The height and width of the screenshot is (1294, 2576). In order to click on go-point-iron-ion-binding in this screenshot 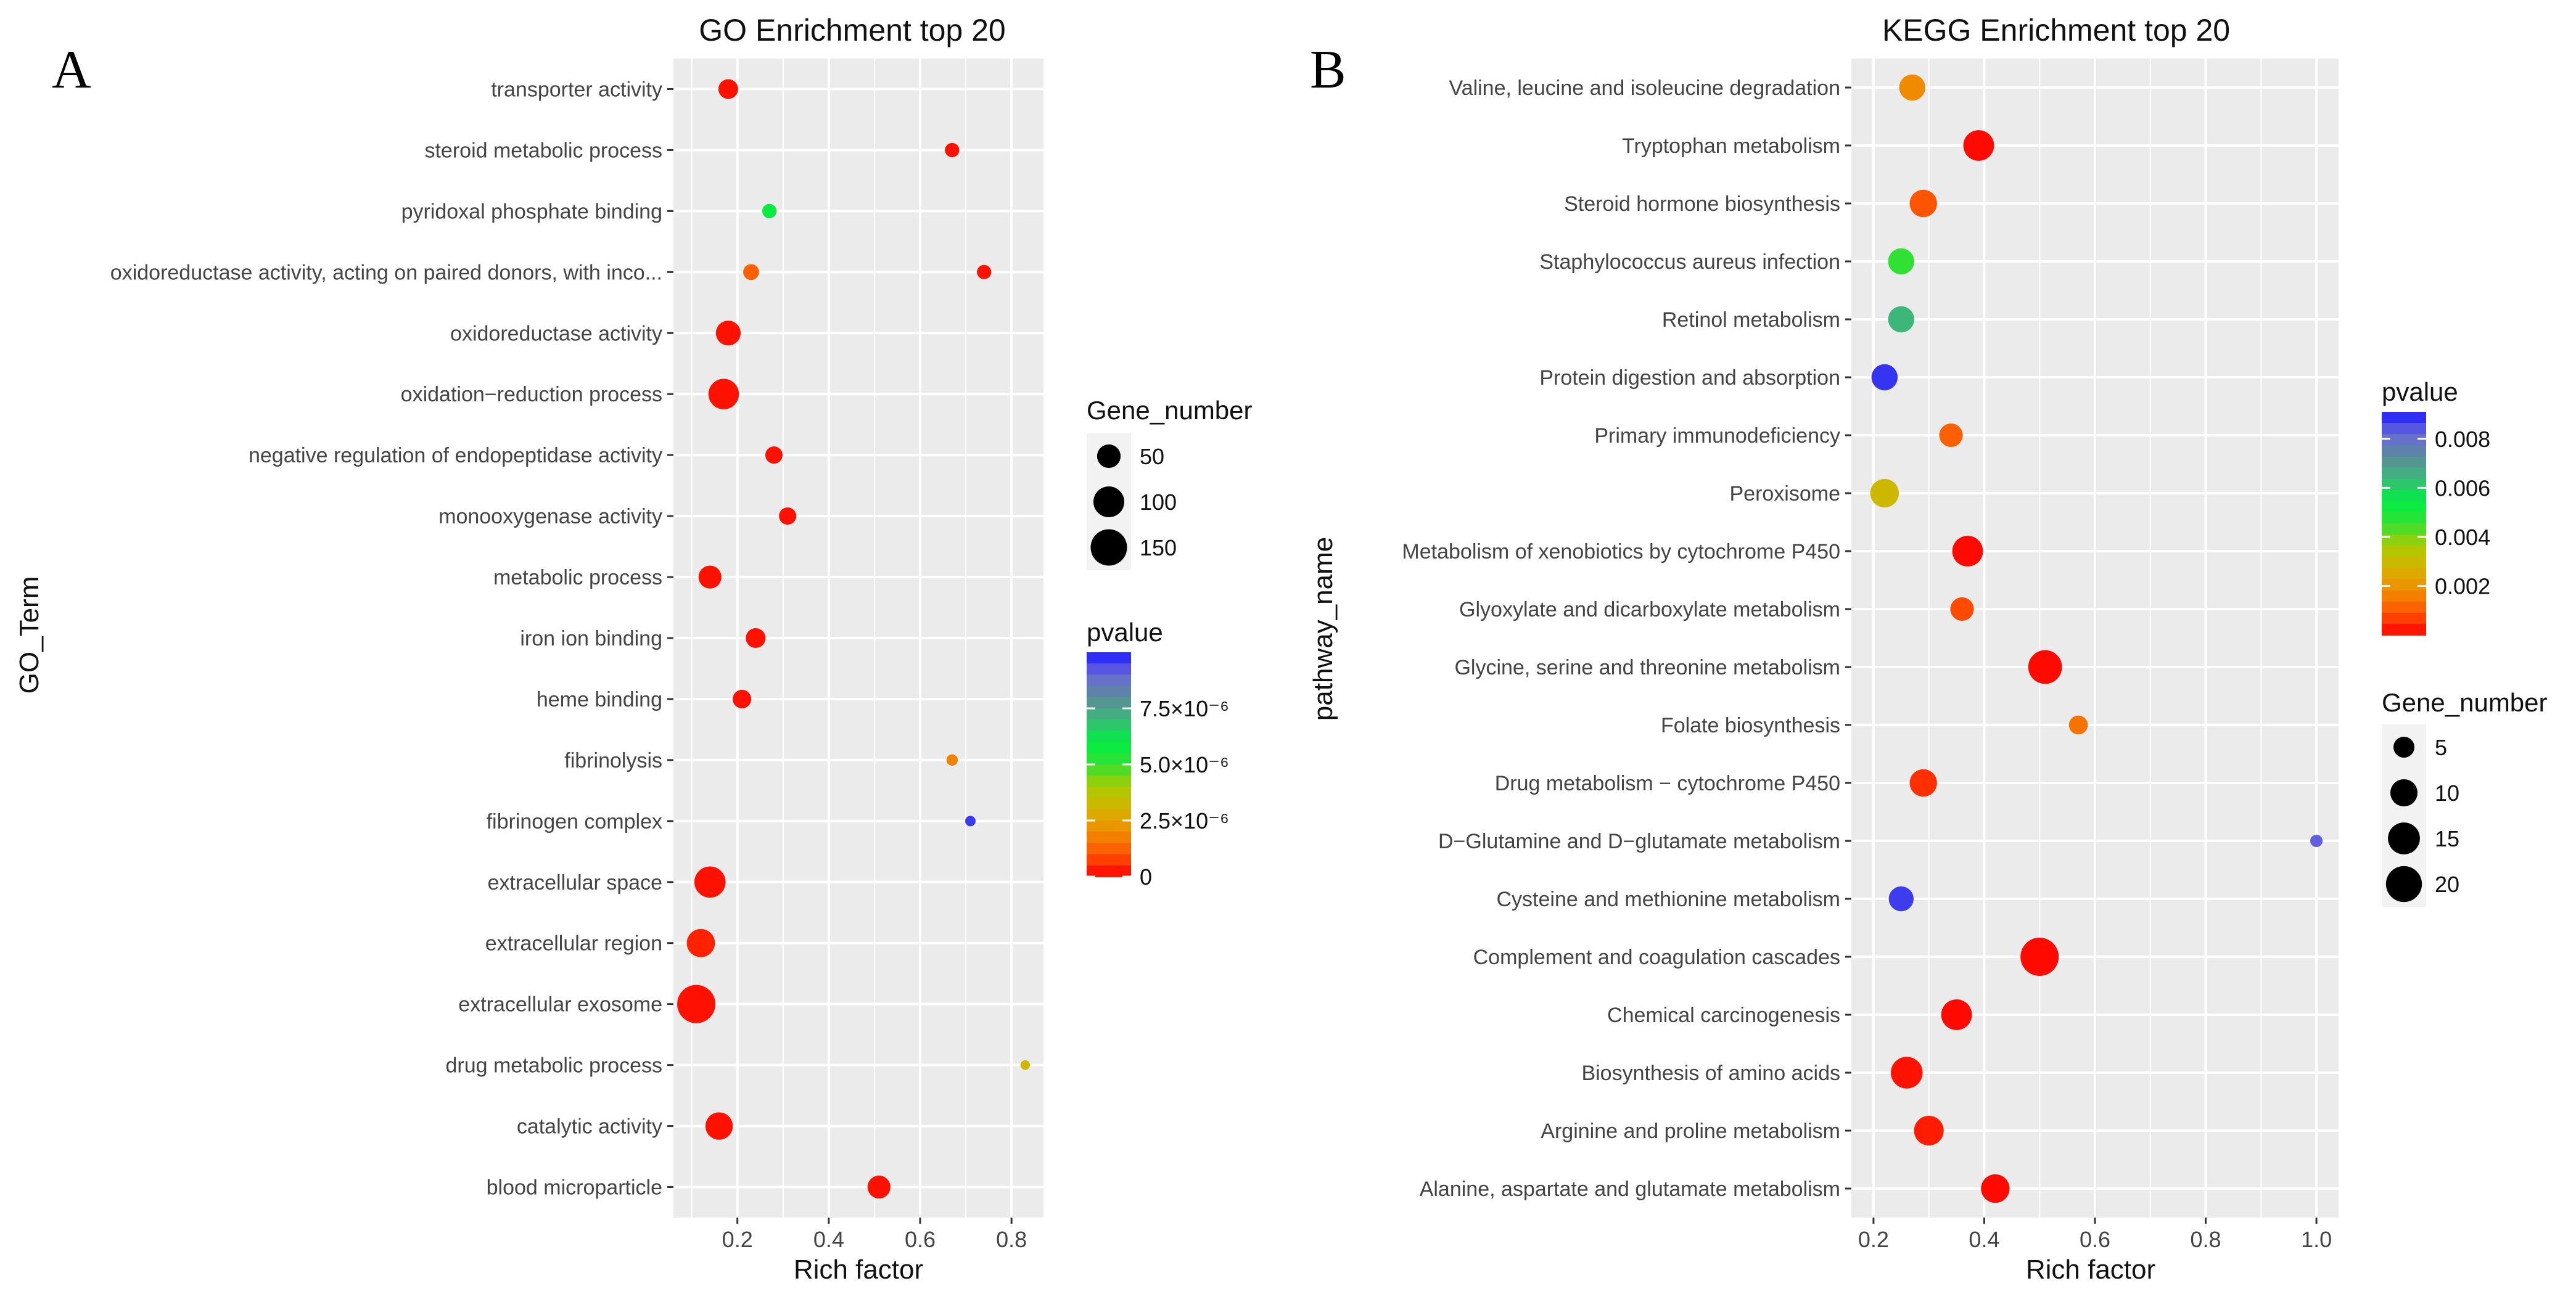, I will do `click(756, 638)`.